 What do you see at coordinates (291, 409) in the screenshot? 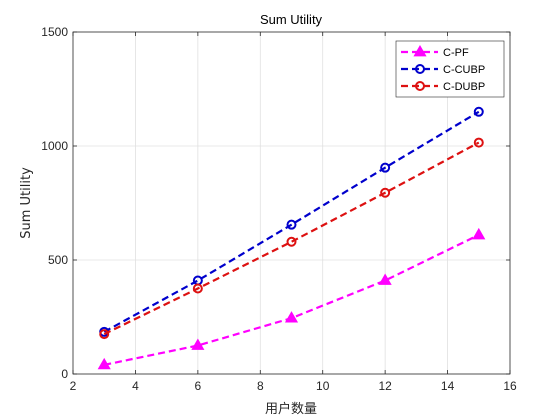
I see `x-axis-label: 用户数量` at bounding box center [291, 409].